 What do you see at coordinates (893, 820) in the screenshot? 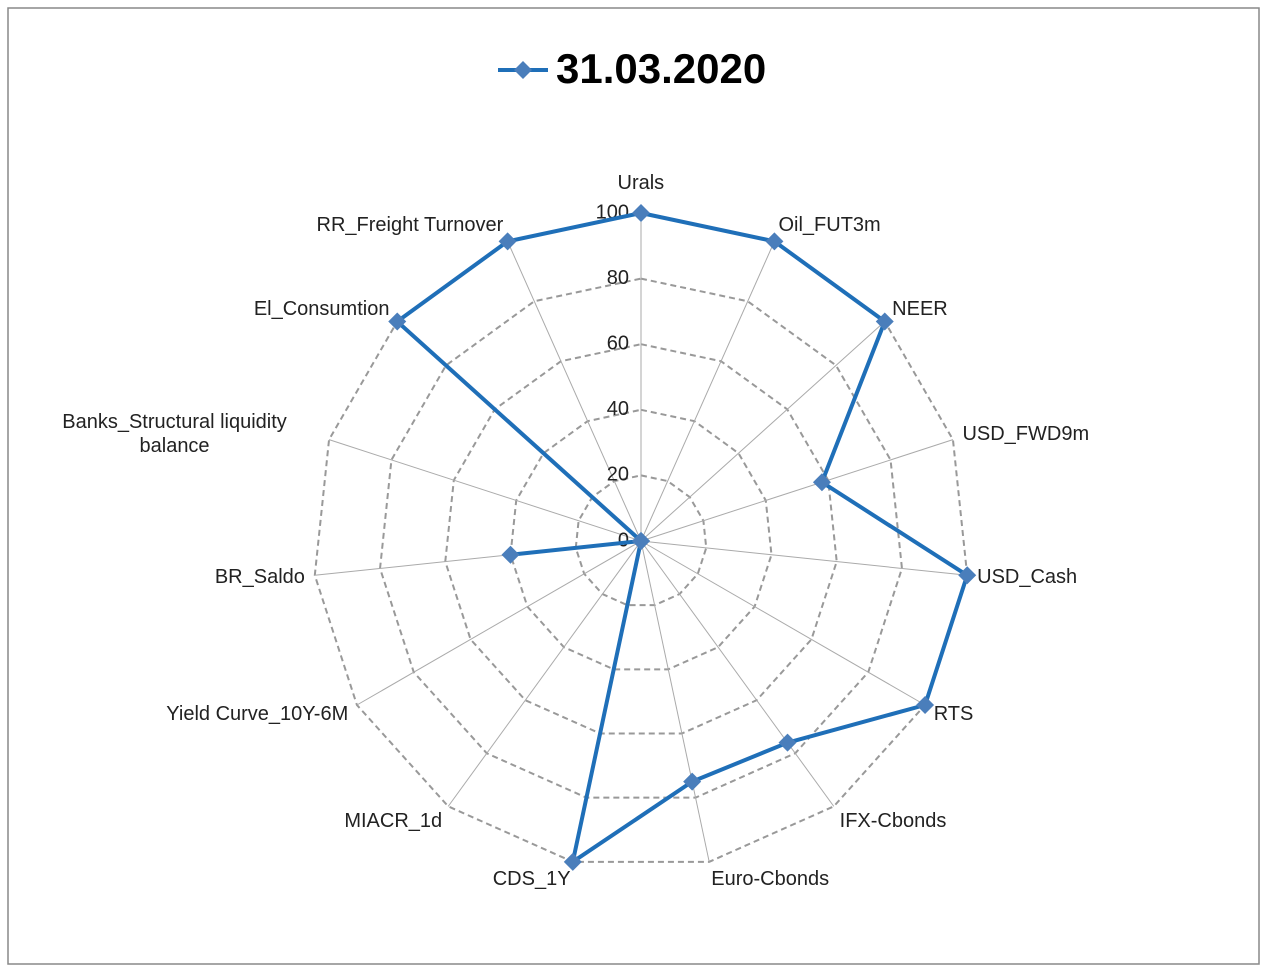
I see `category-label: IFX-Cbonds` at bounding box center [893, 820].